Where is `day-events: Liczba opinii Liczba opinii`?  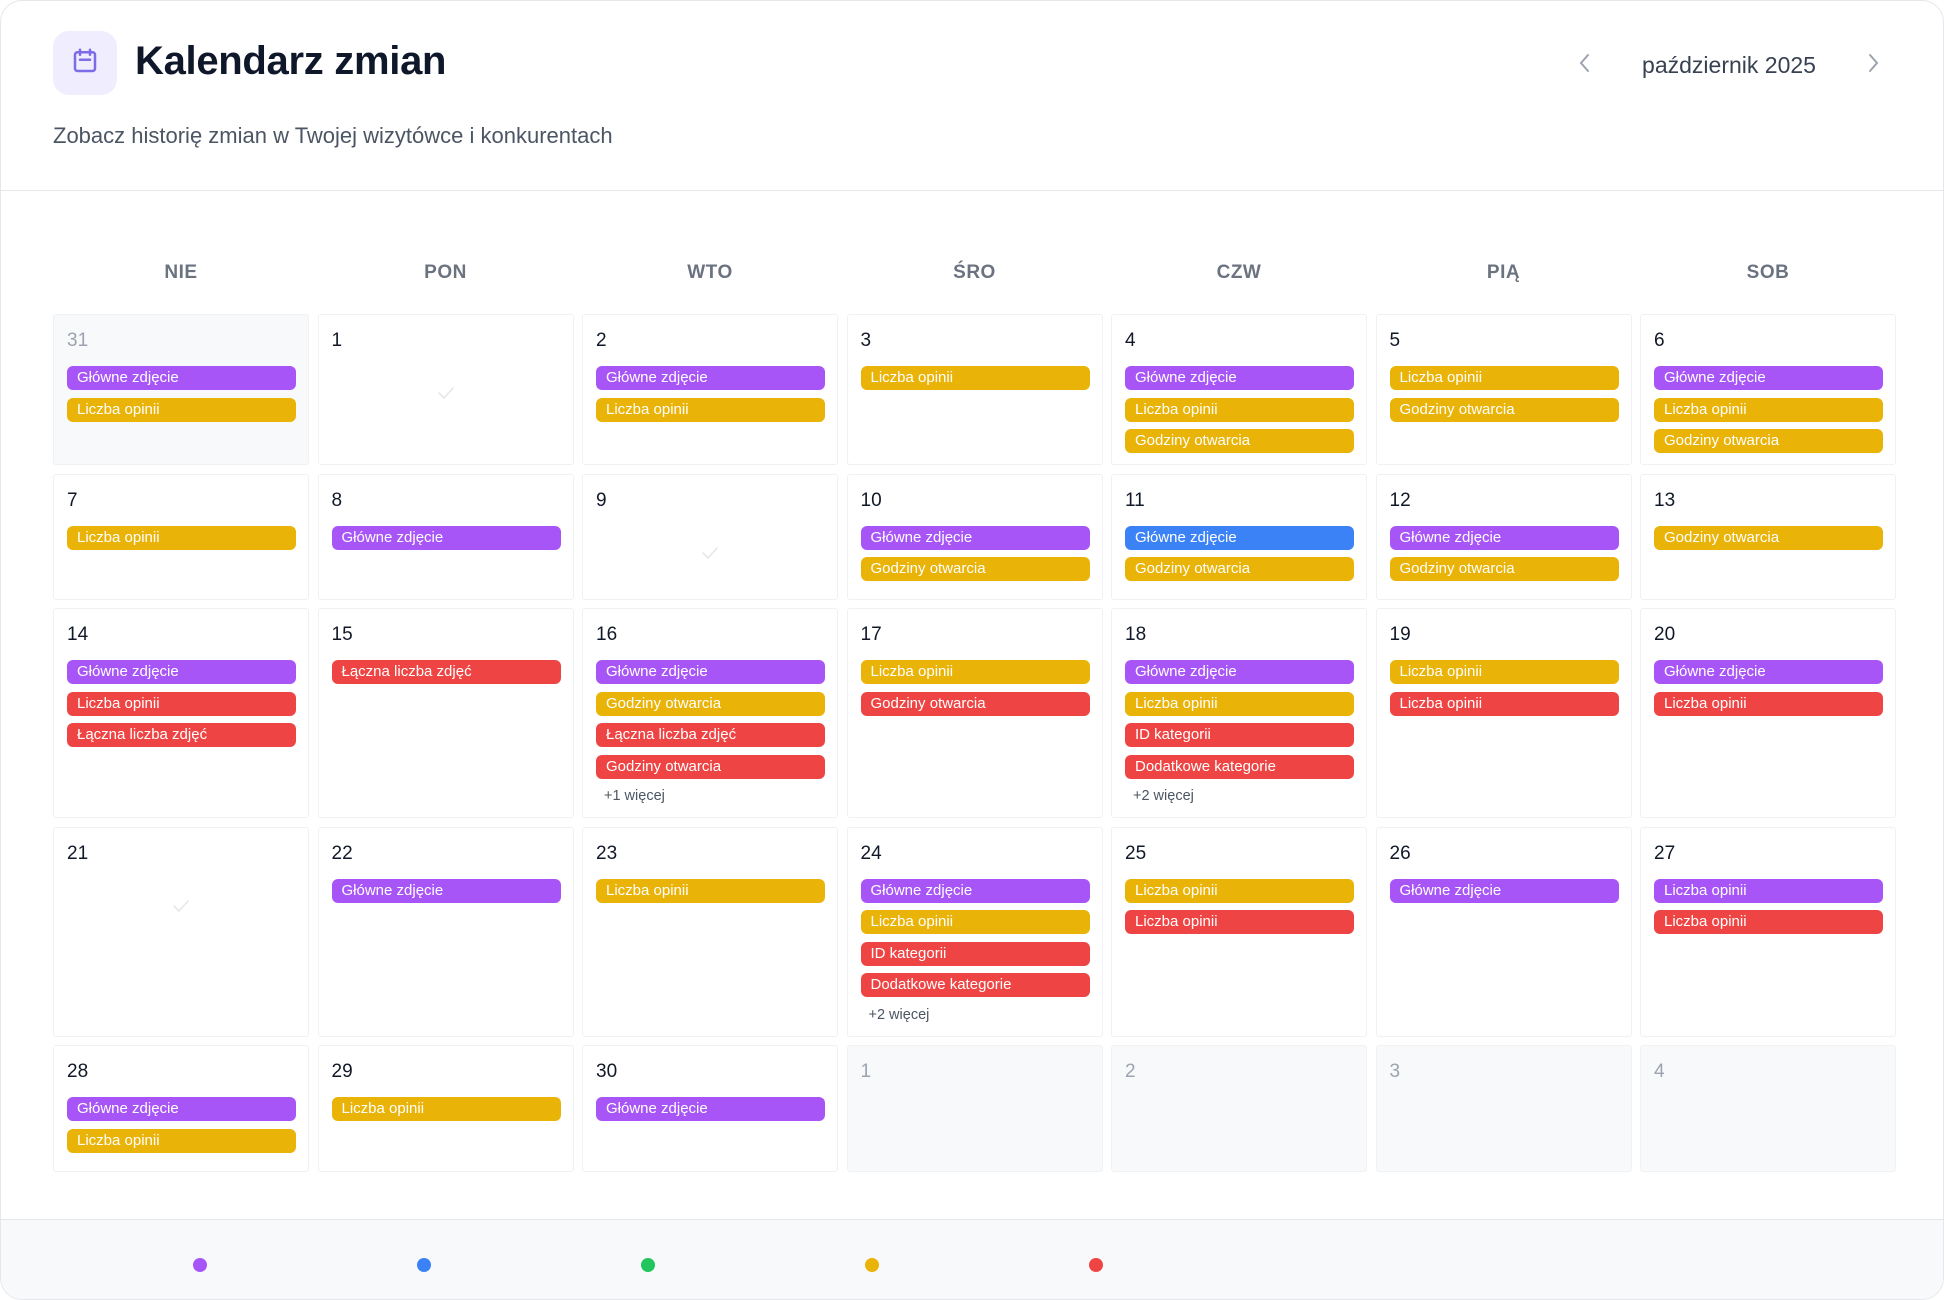 day-events: Liczba opinii Liczba opinii is located at coordinates (1239, 906).